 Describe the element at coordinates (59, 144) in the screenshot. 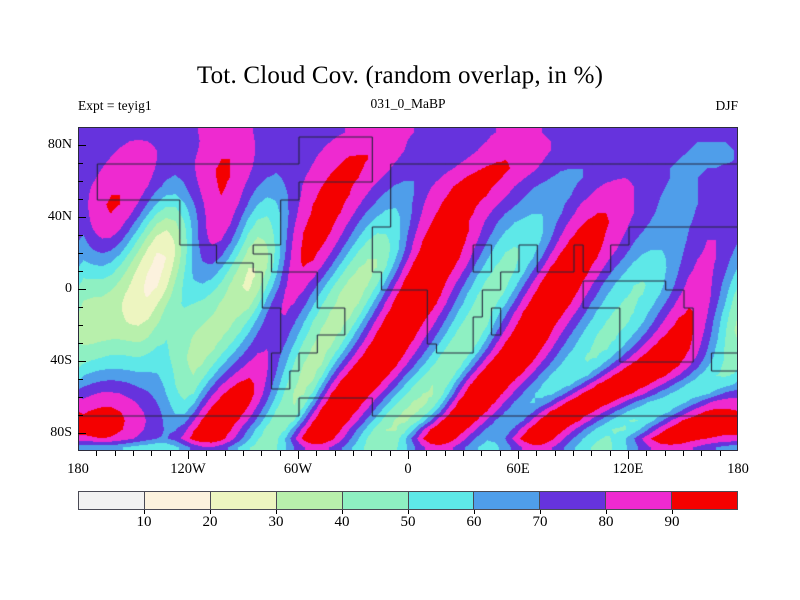

I see `y-tick-label: 80N` at that location.